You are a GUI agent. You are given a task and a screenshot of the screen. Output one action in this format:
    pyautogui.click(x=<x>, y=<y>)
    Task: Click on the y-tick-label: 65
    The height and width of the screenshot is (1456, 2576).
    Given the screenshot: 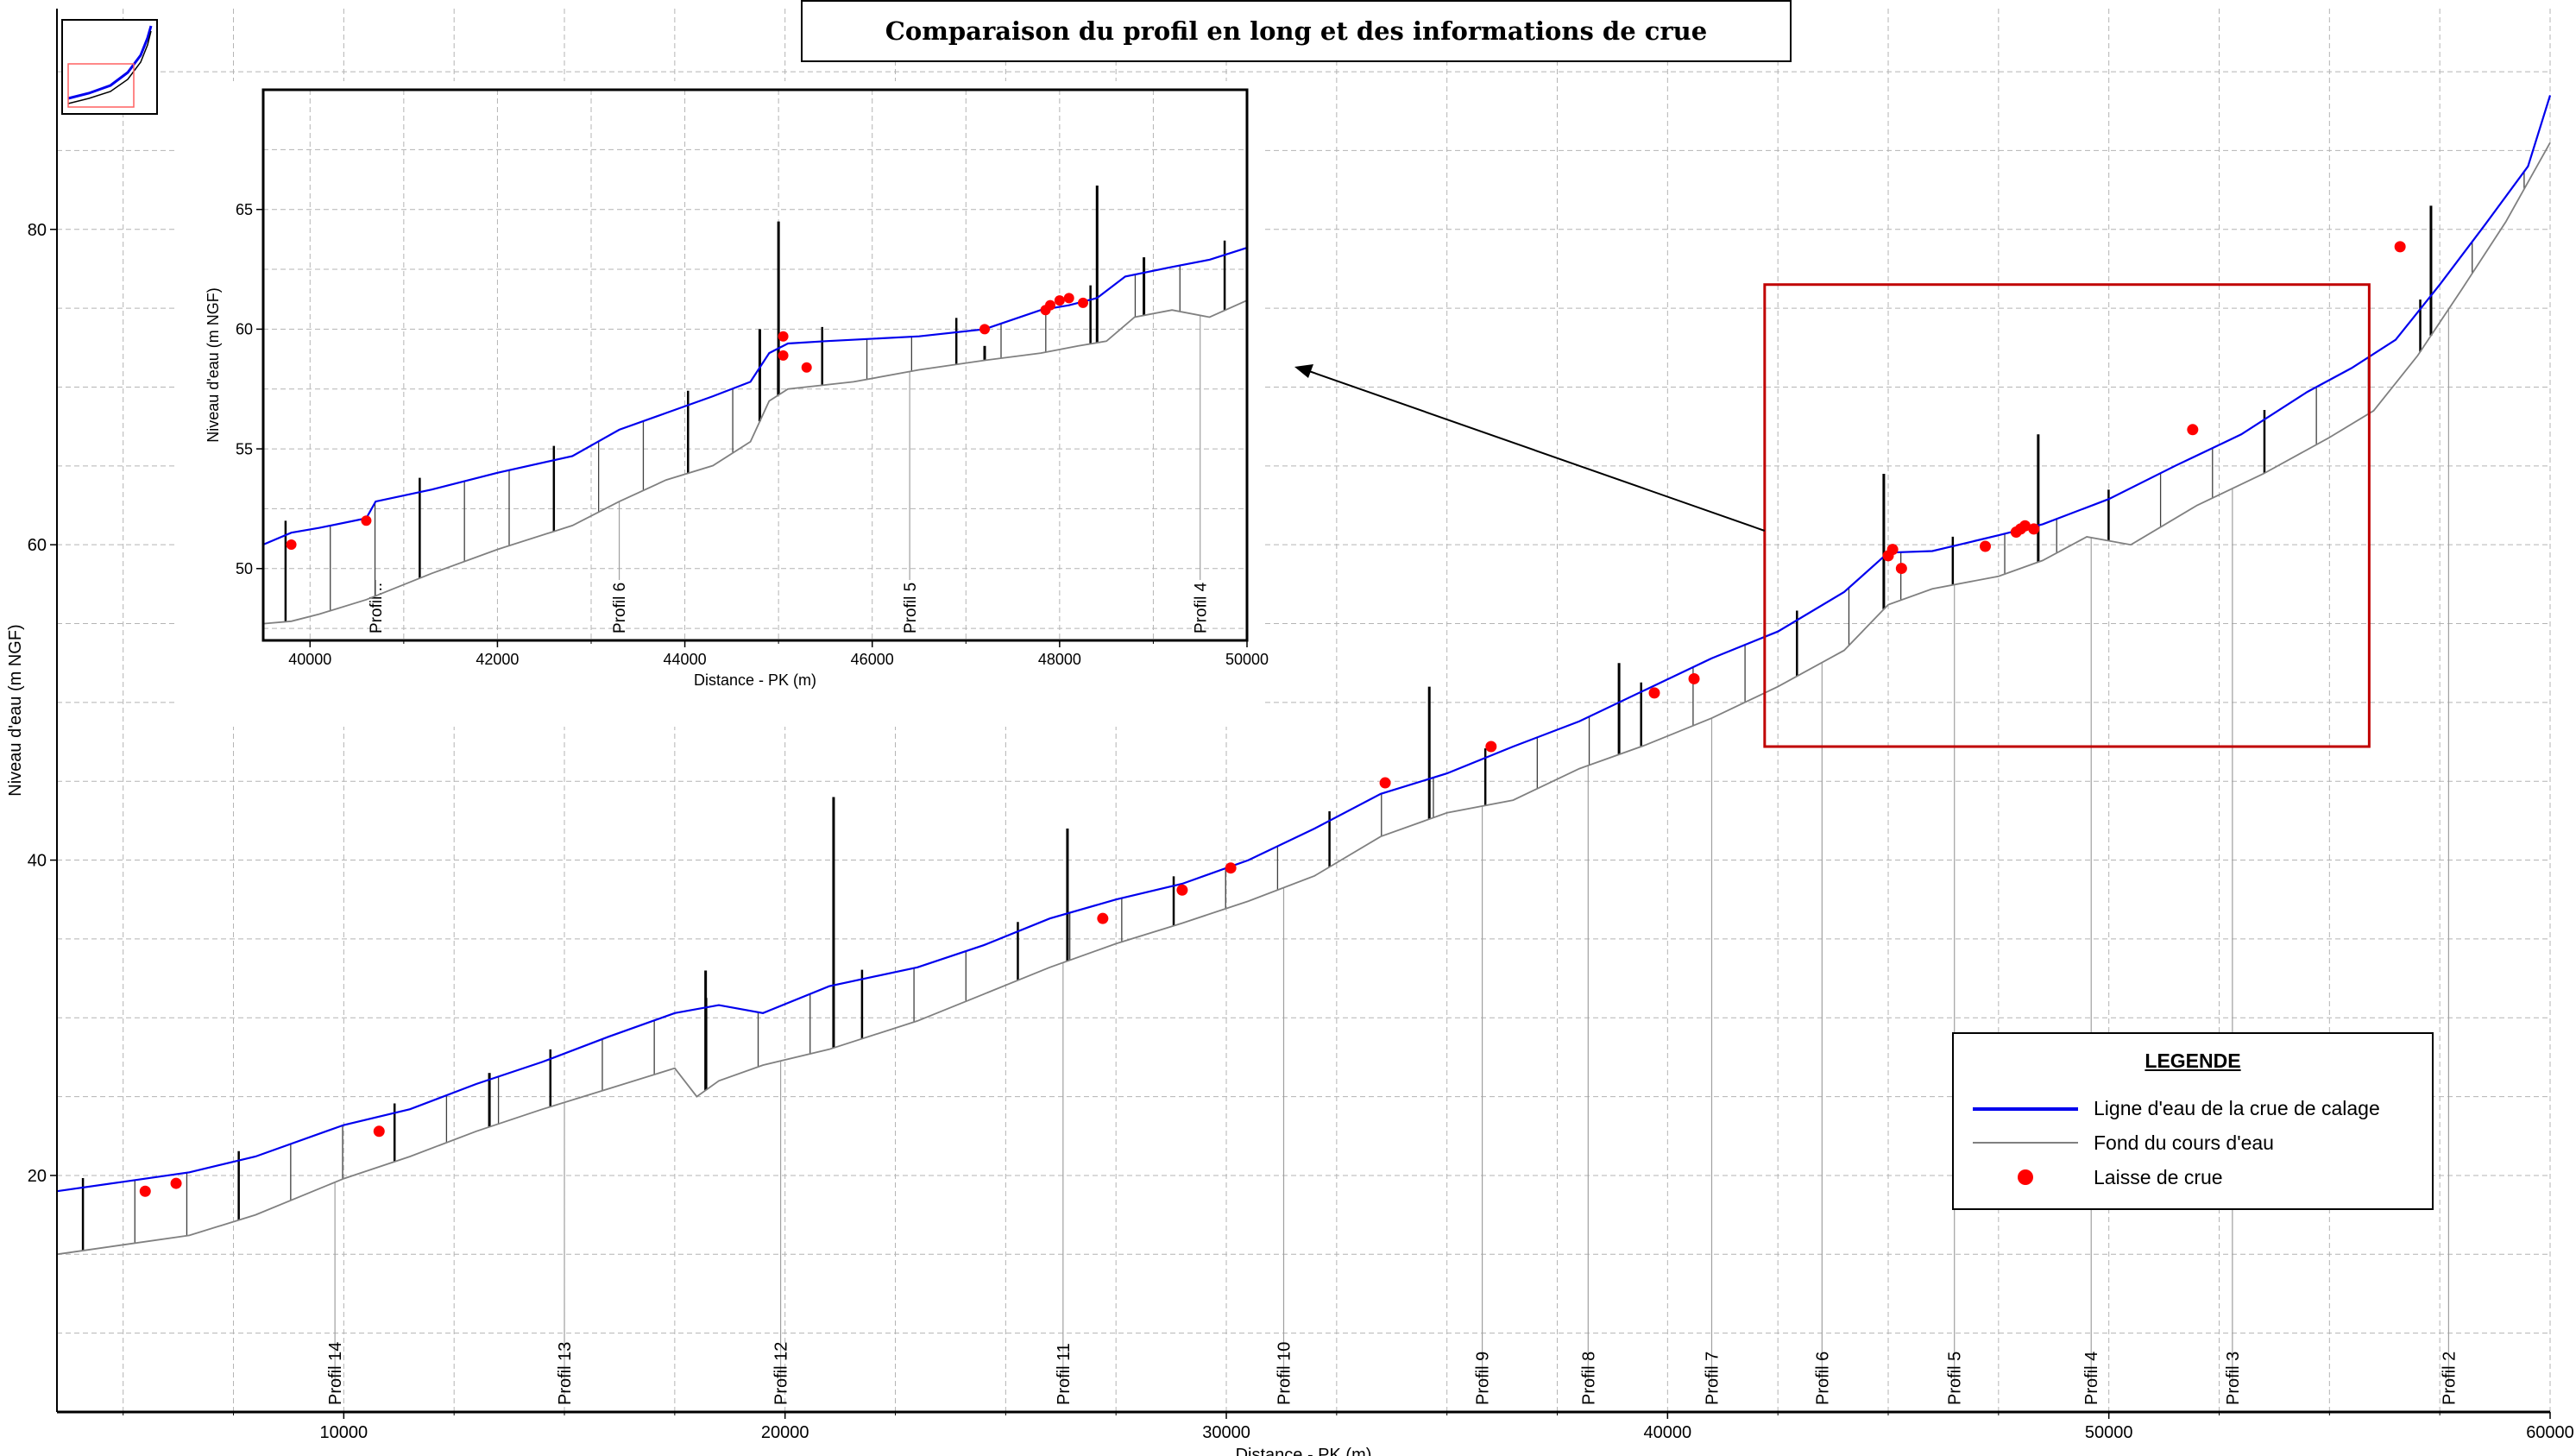 What is the action you would take?
    pyautogui.click(x=245, y=210)
    